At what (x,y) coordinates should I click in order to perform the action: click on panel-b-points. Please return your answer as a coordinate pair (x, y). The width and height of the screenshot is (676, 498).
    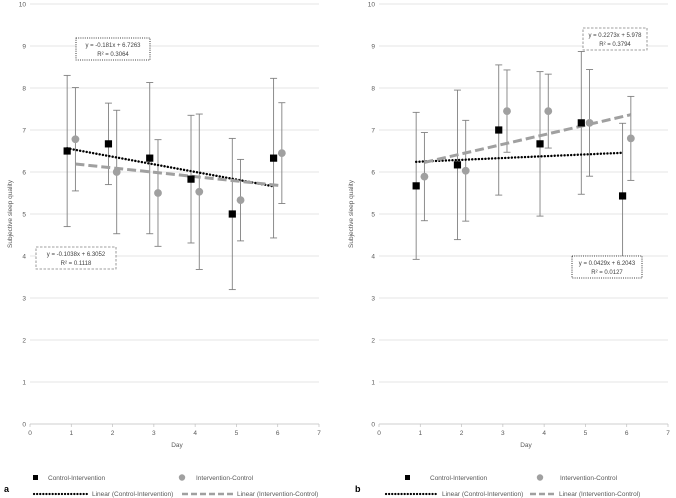
    Looking at the image, I should click on (523, 153).